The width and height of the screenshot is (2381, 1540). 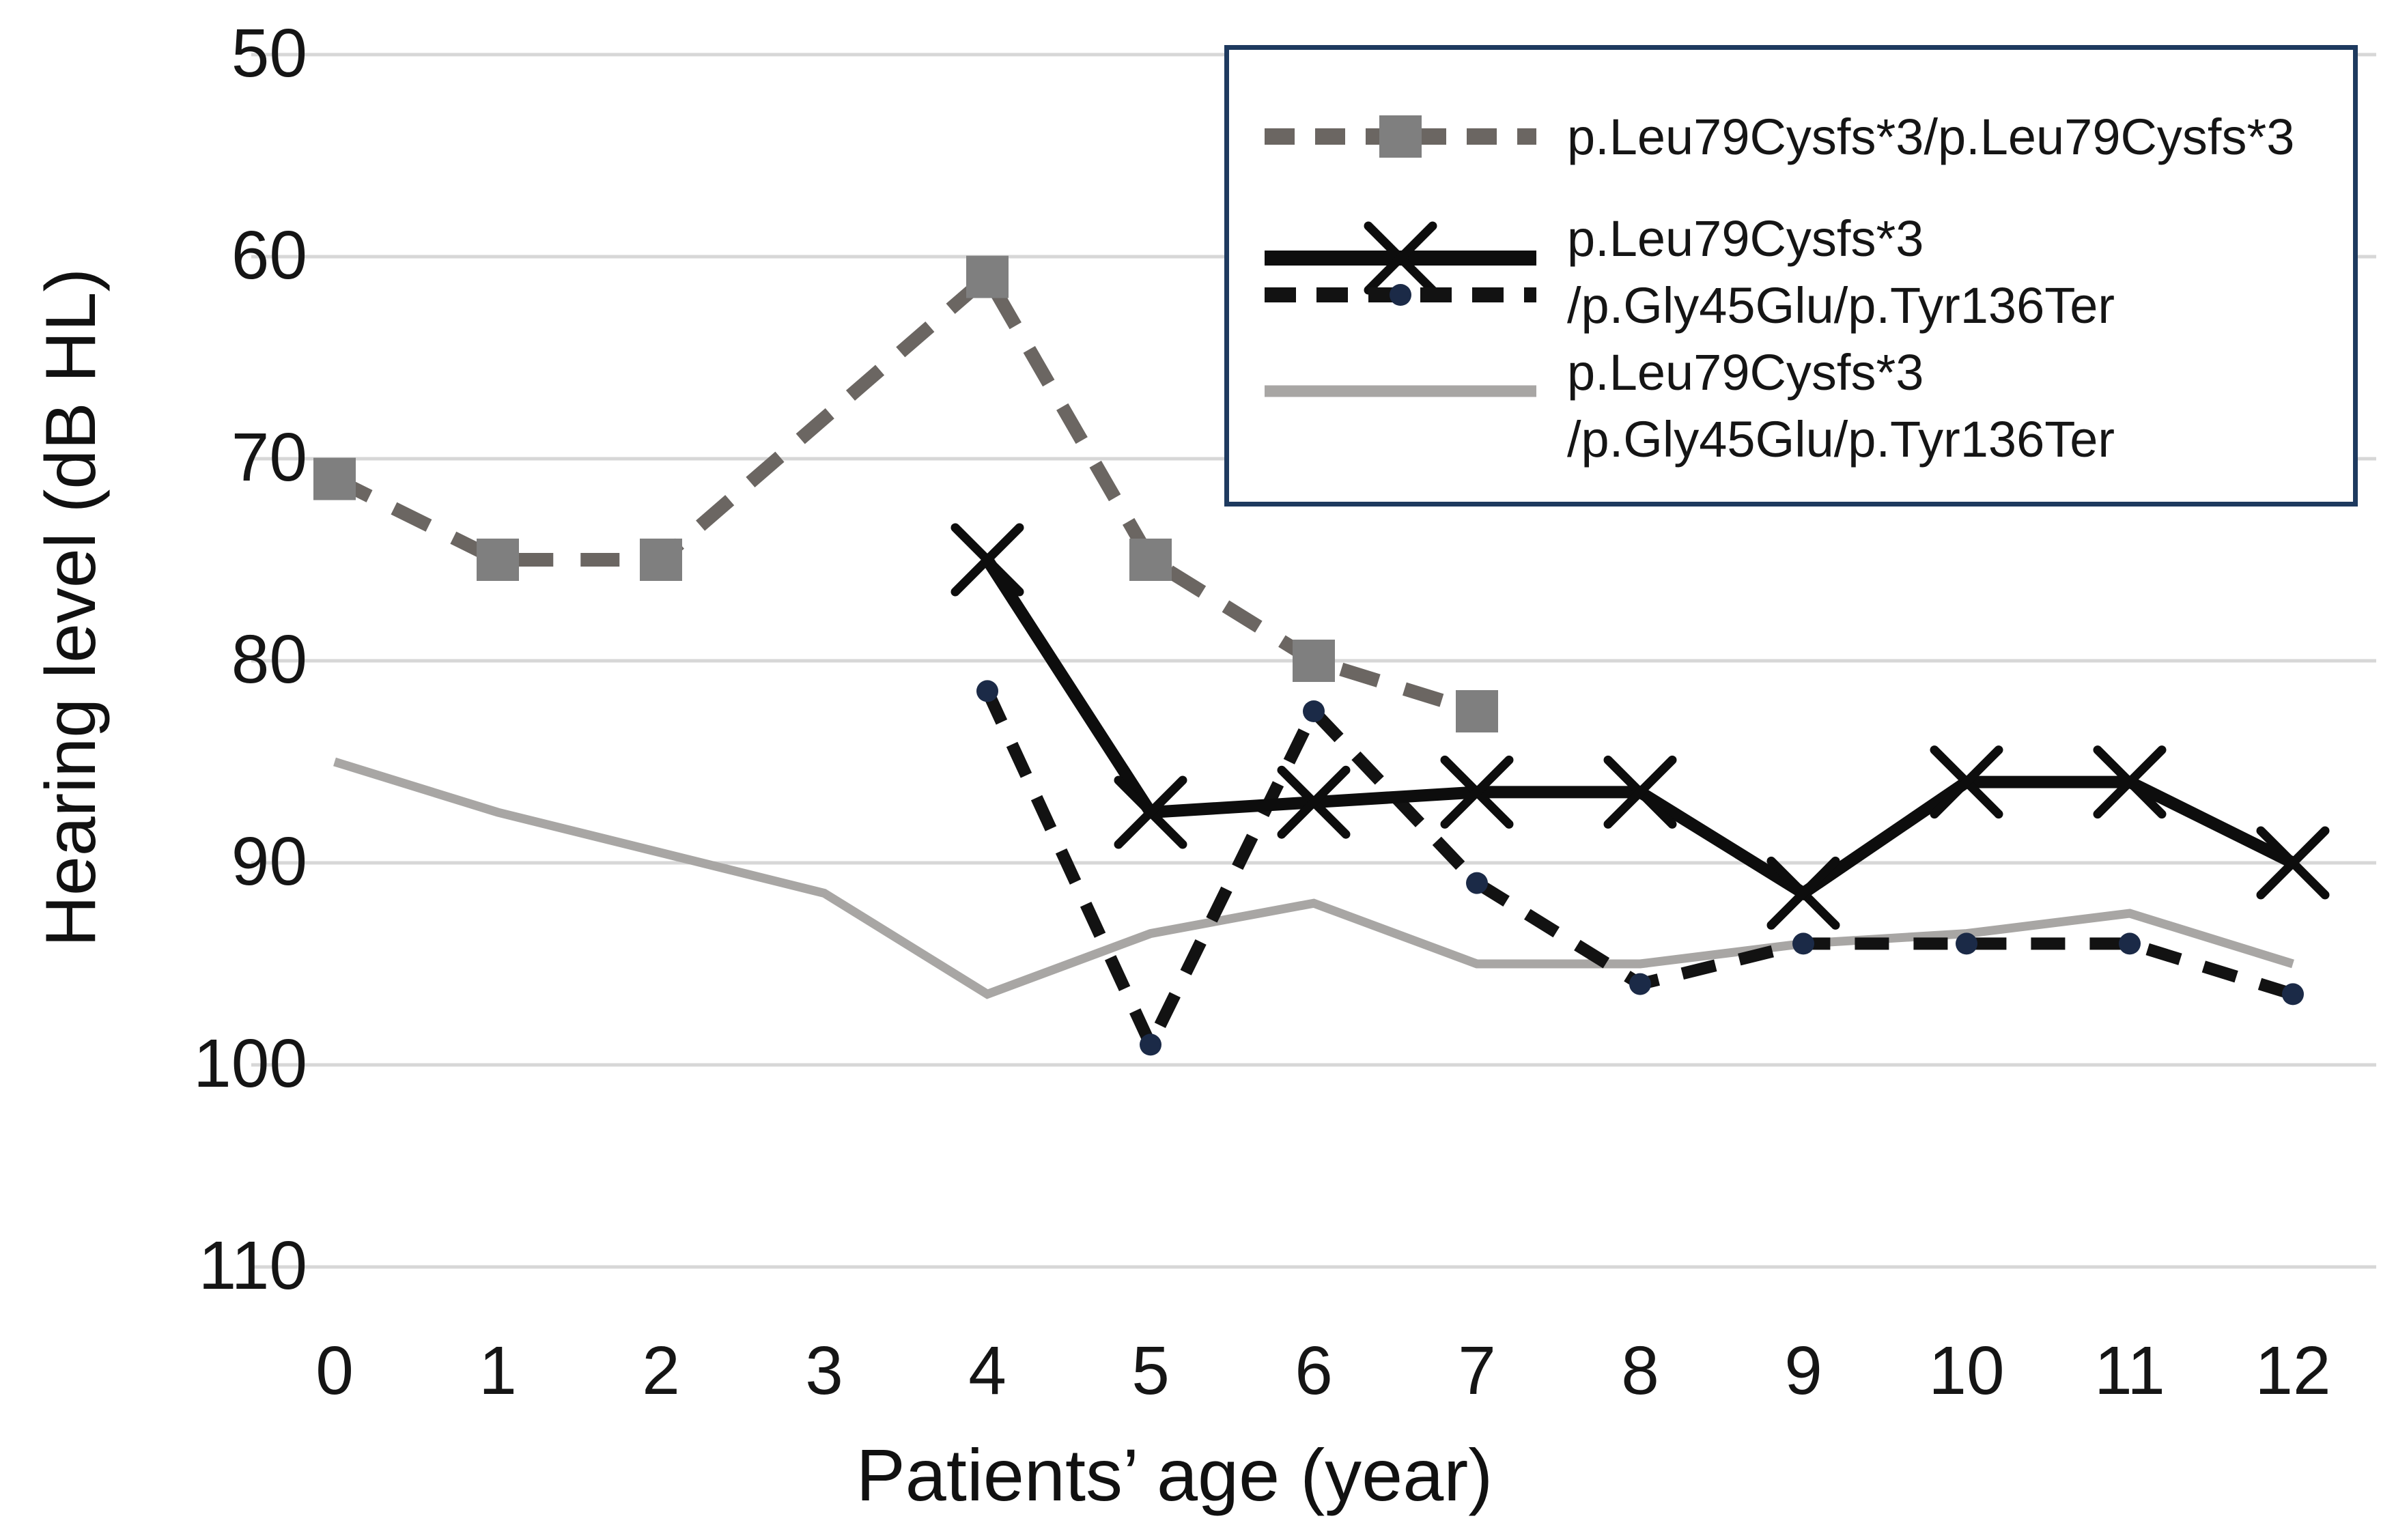 I want to click on y-axis-title: Hearing level (dB HL), so click(x=71, y=607).